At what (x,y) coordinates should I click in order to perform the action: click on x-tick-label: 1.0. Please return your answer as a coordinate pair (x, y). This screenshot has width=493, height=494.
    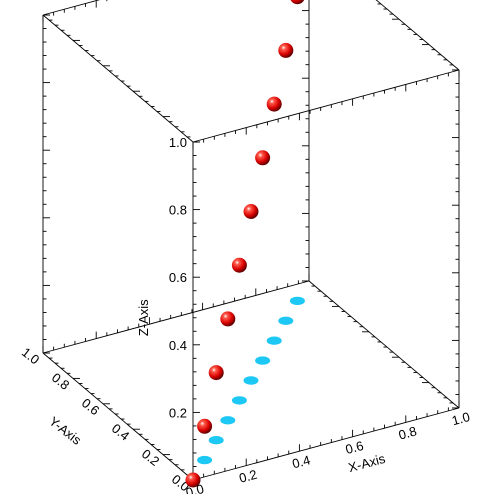
    Looking at the image, I should click on (460, 418).